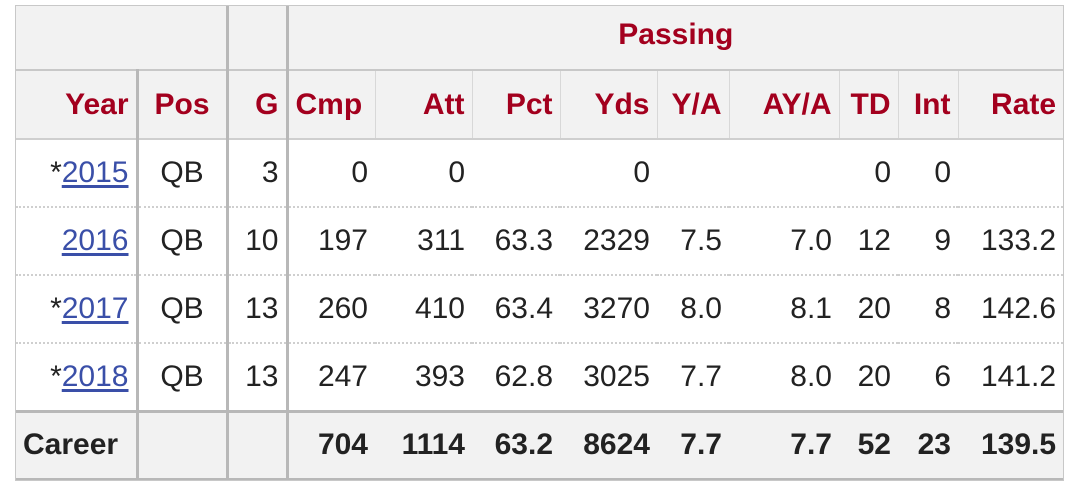 This screenshot has height=489, width=1080. What do you see at coordinates (256, 241) in the screenshot?
I see `g-cell: 10` at bounding box center [256, 241].